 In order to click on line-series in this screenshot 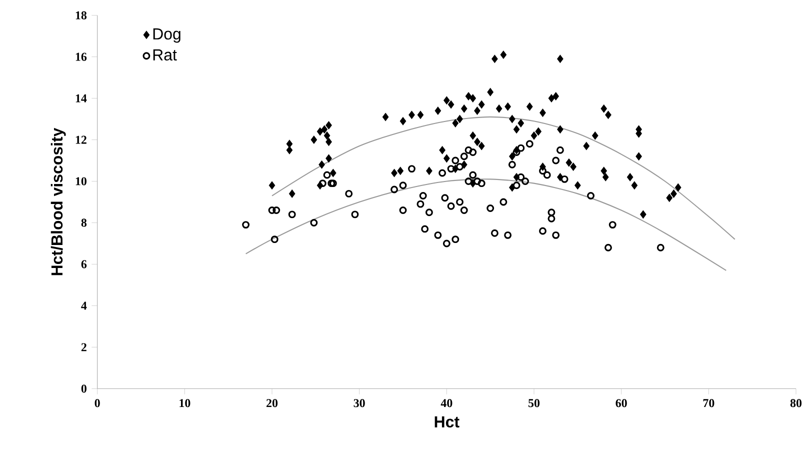, I will do `click(486, 224)`.